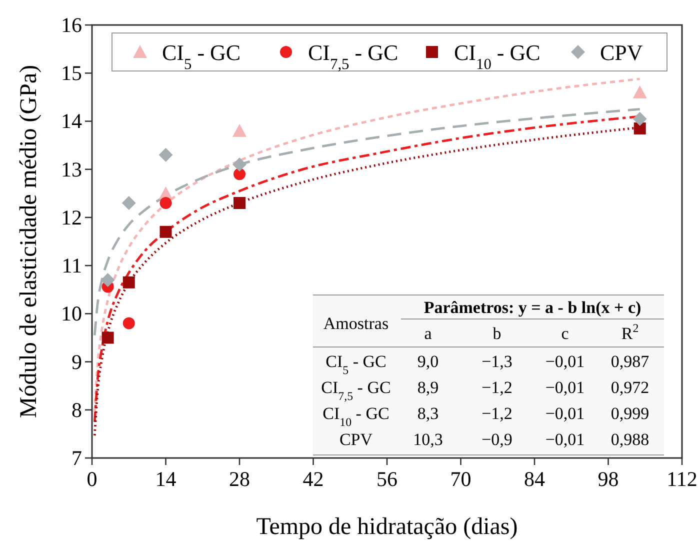 This screenshot has height=546, width=698. Describe the element at coordinates (92, 479) in the screenshot. I see `x-tick-label: 0` at that location.